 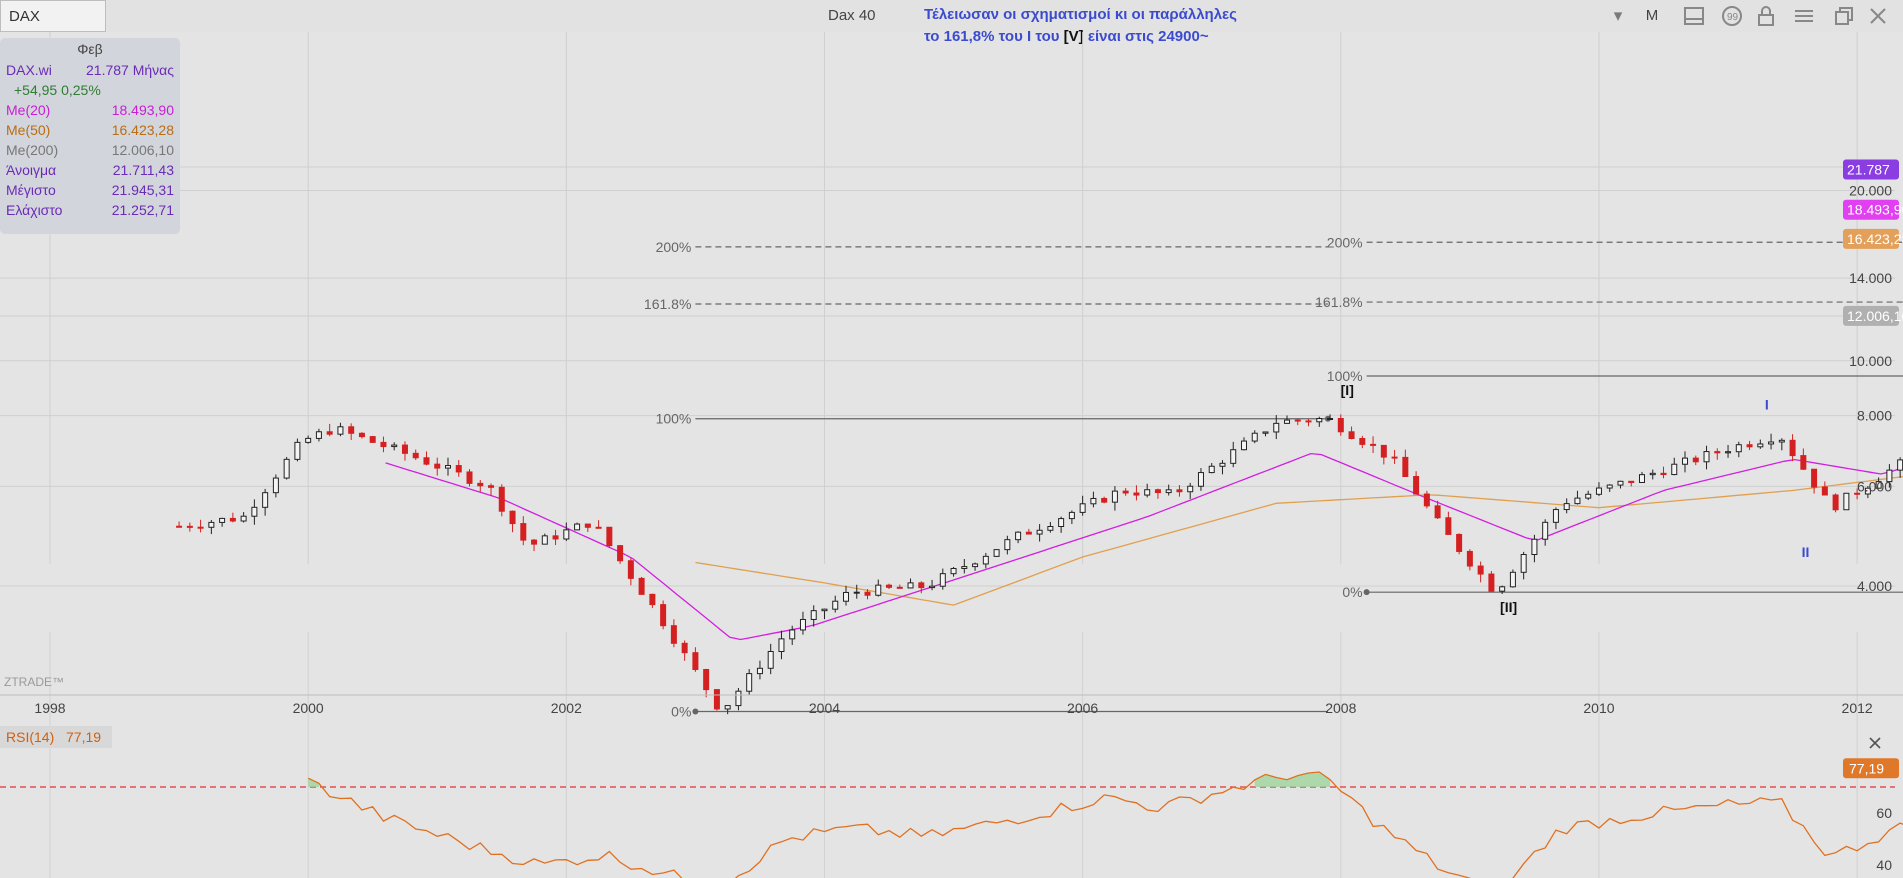 I want to click on ma20-tag, so click(x=1871, y=209).